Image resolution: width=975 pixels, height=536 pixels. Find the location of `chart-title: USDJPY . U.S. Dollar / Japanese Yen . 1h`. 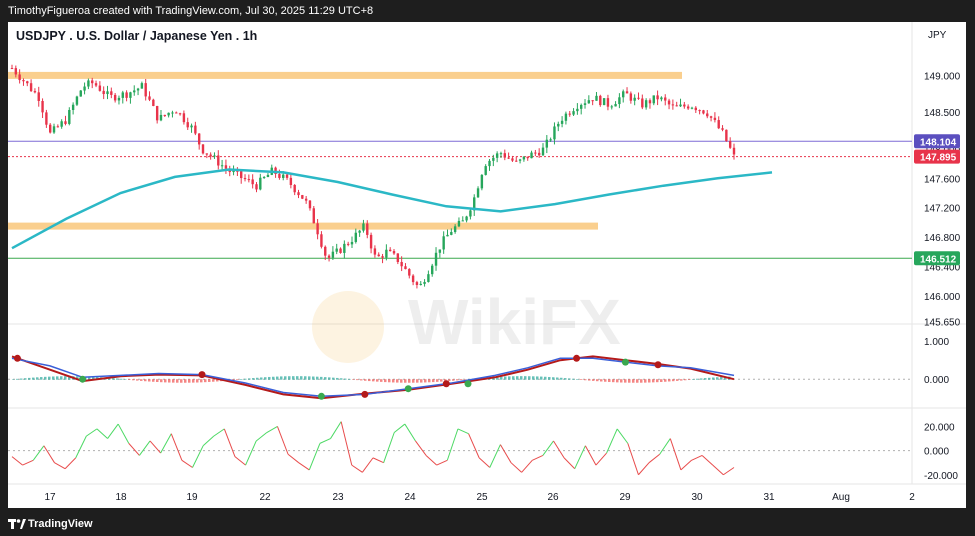

chart-title: USDJPY . U.S. Dollar / Japanese Yen . 1h is located at coordinates (136, 36).